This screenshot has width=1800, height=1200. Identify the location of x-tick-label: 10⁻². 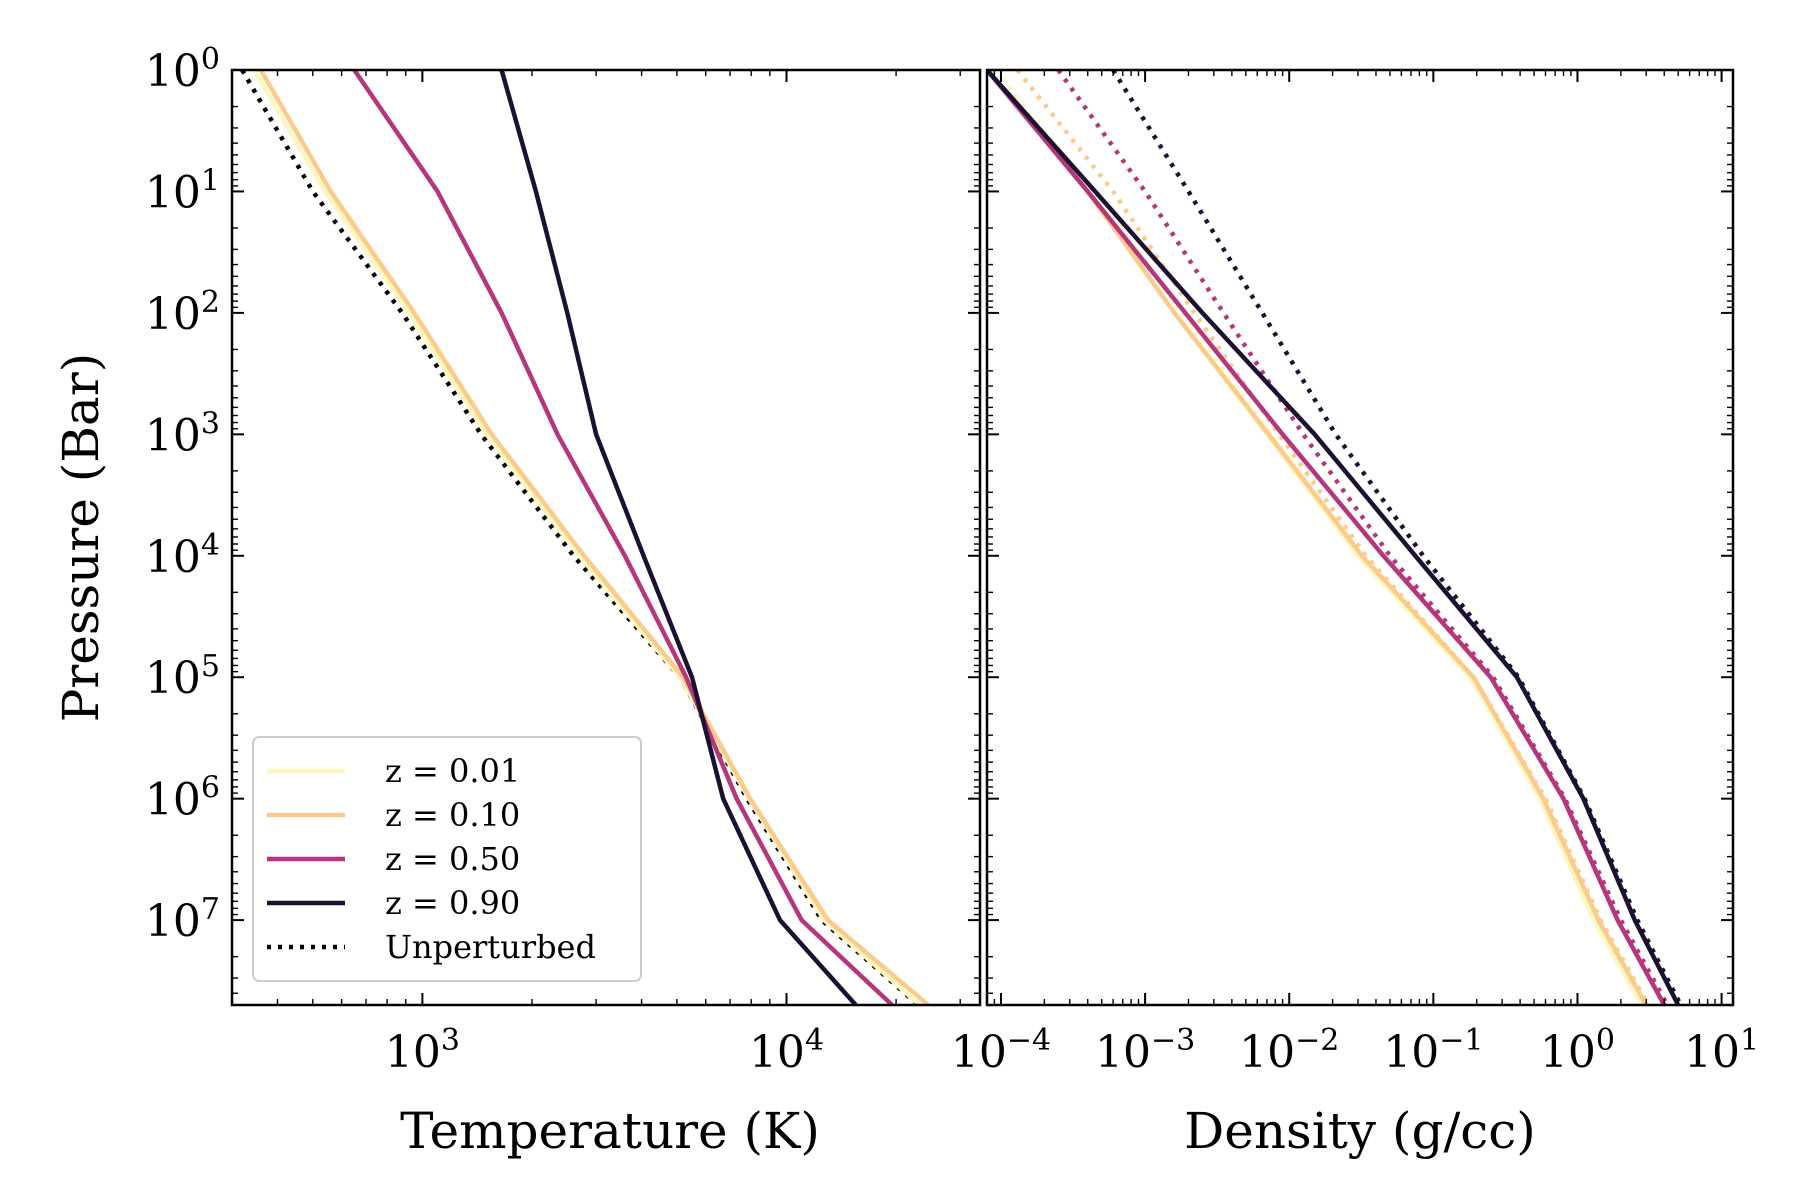
(1289, 1051).